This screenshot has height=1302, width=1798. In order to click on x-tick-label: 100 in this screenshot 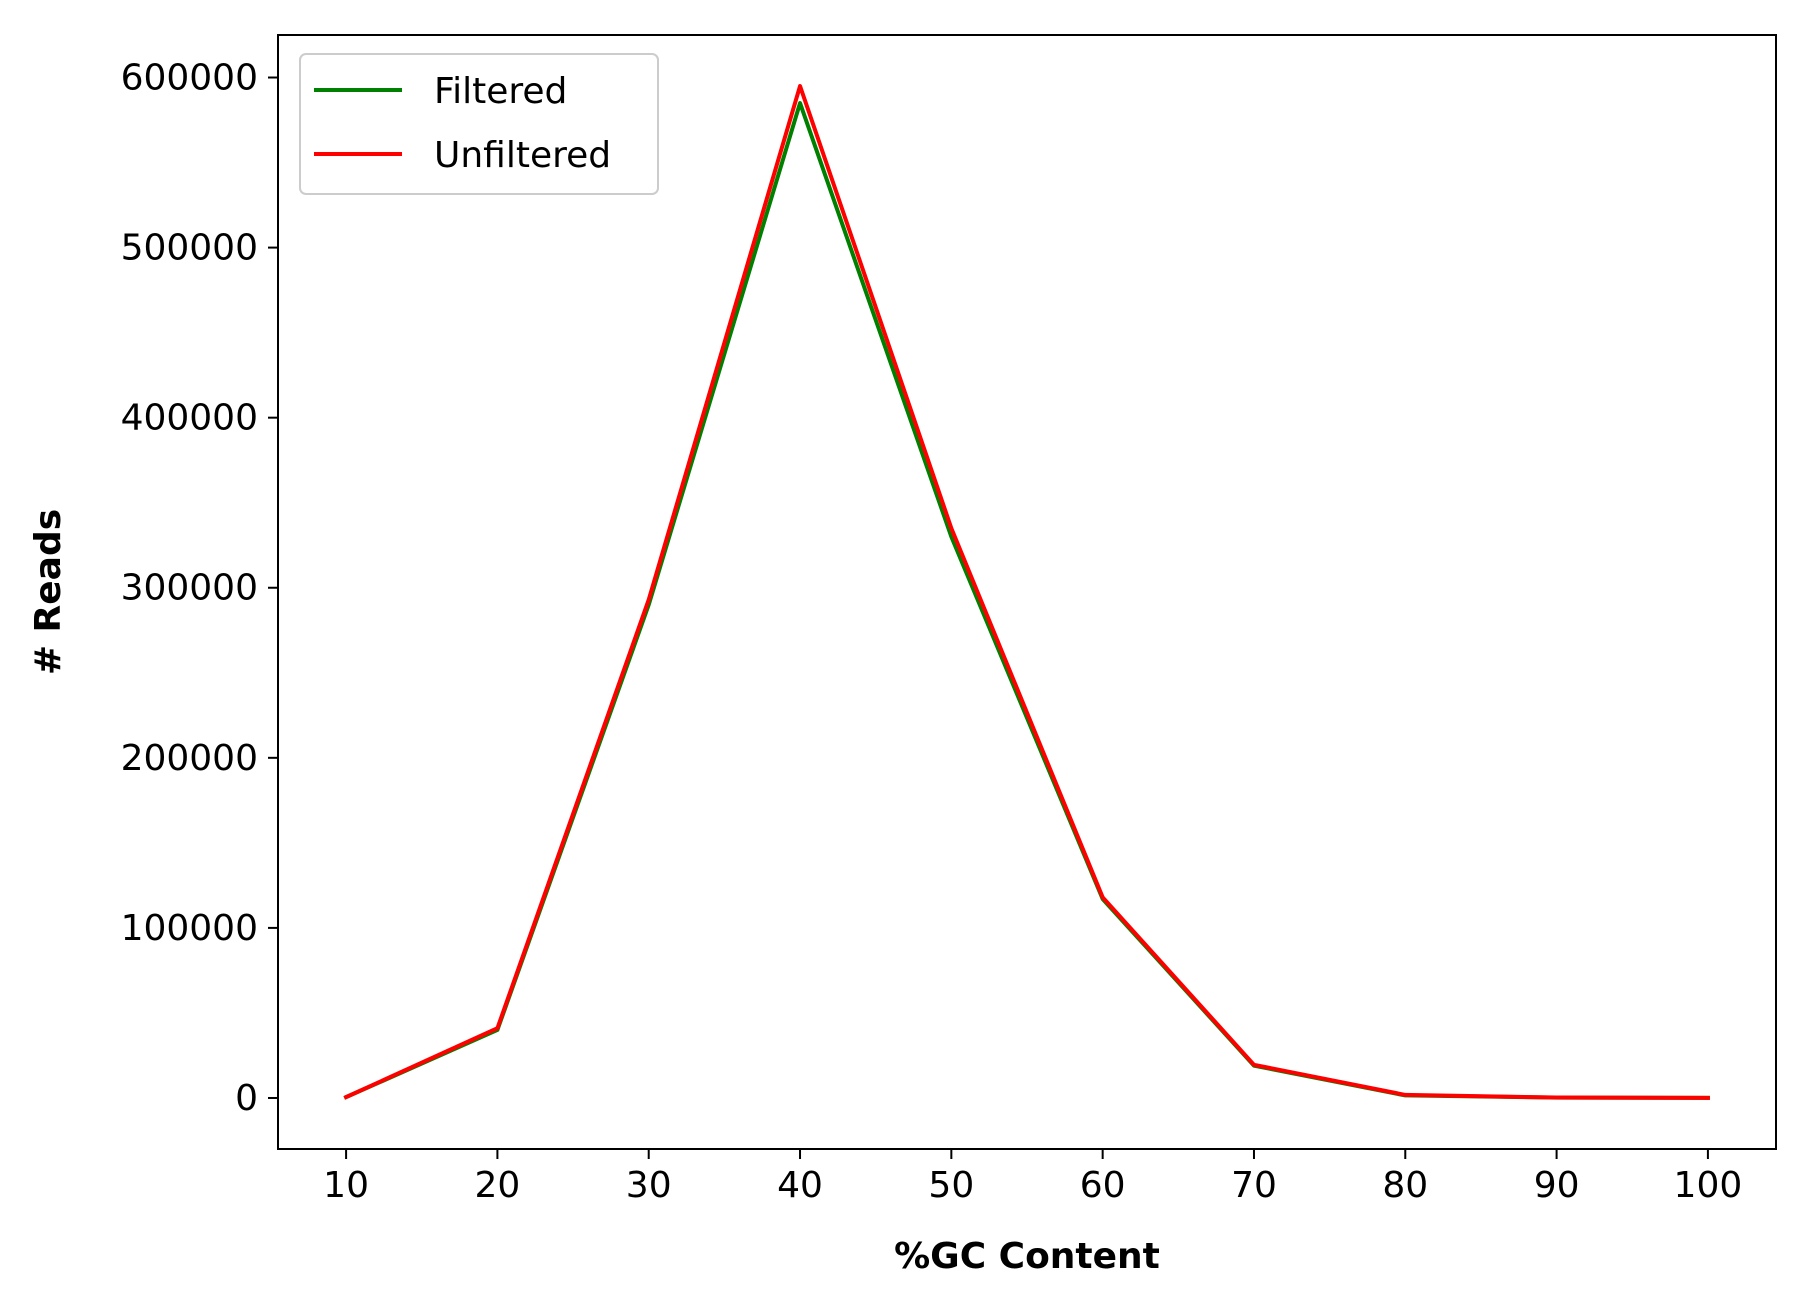, I will do `click(1708, 1185)`.